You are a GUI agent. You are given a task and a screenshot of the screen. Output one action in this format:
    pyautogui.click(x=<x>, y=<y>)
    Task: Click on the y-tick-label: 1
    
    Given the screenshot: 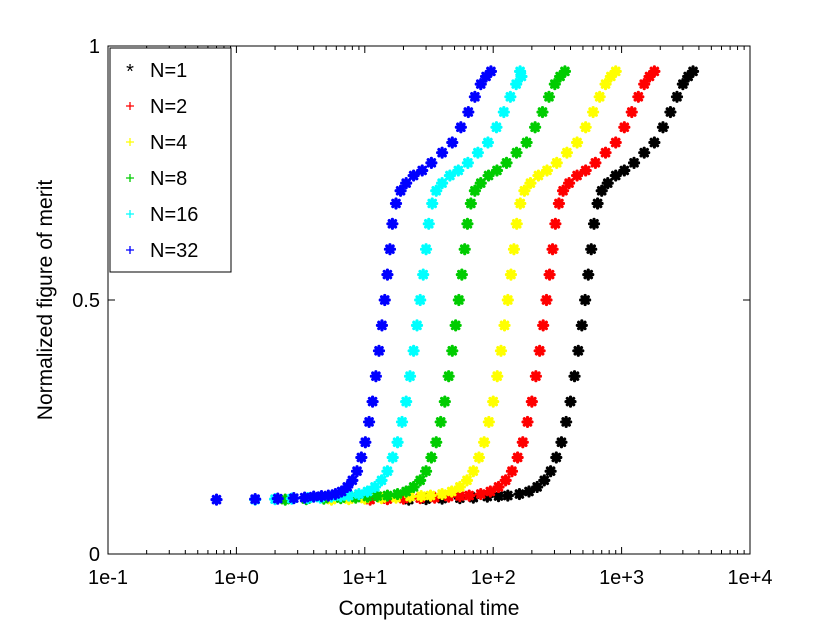 What is the action you would take?
    pyautogui.click(x=94, y=47)
    